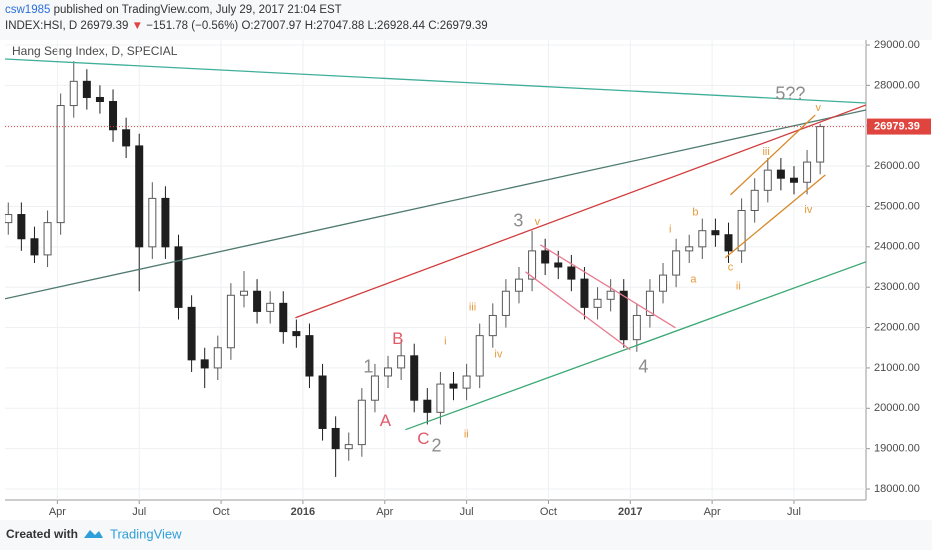 The height and width of the screenshot is (550, 932). What do you see at coordinates (386, 420) in the screenshot?
I see `wave-label: A` at bounding box center [386, 420].